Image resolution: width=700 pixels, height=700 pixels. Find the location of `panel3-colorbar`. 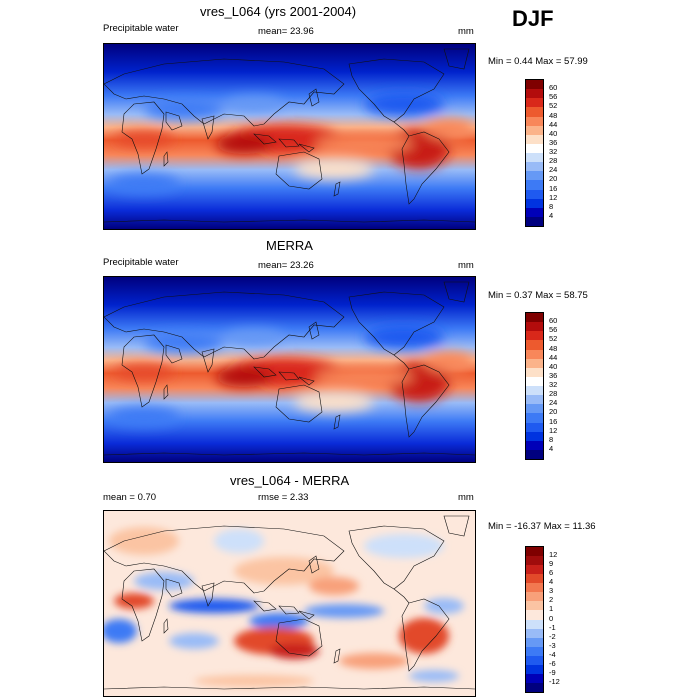

panel3-colorbar is located at coordinates (534, 619).